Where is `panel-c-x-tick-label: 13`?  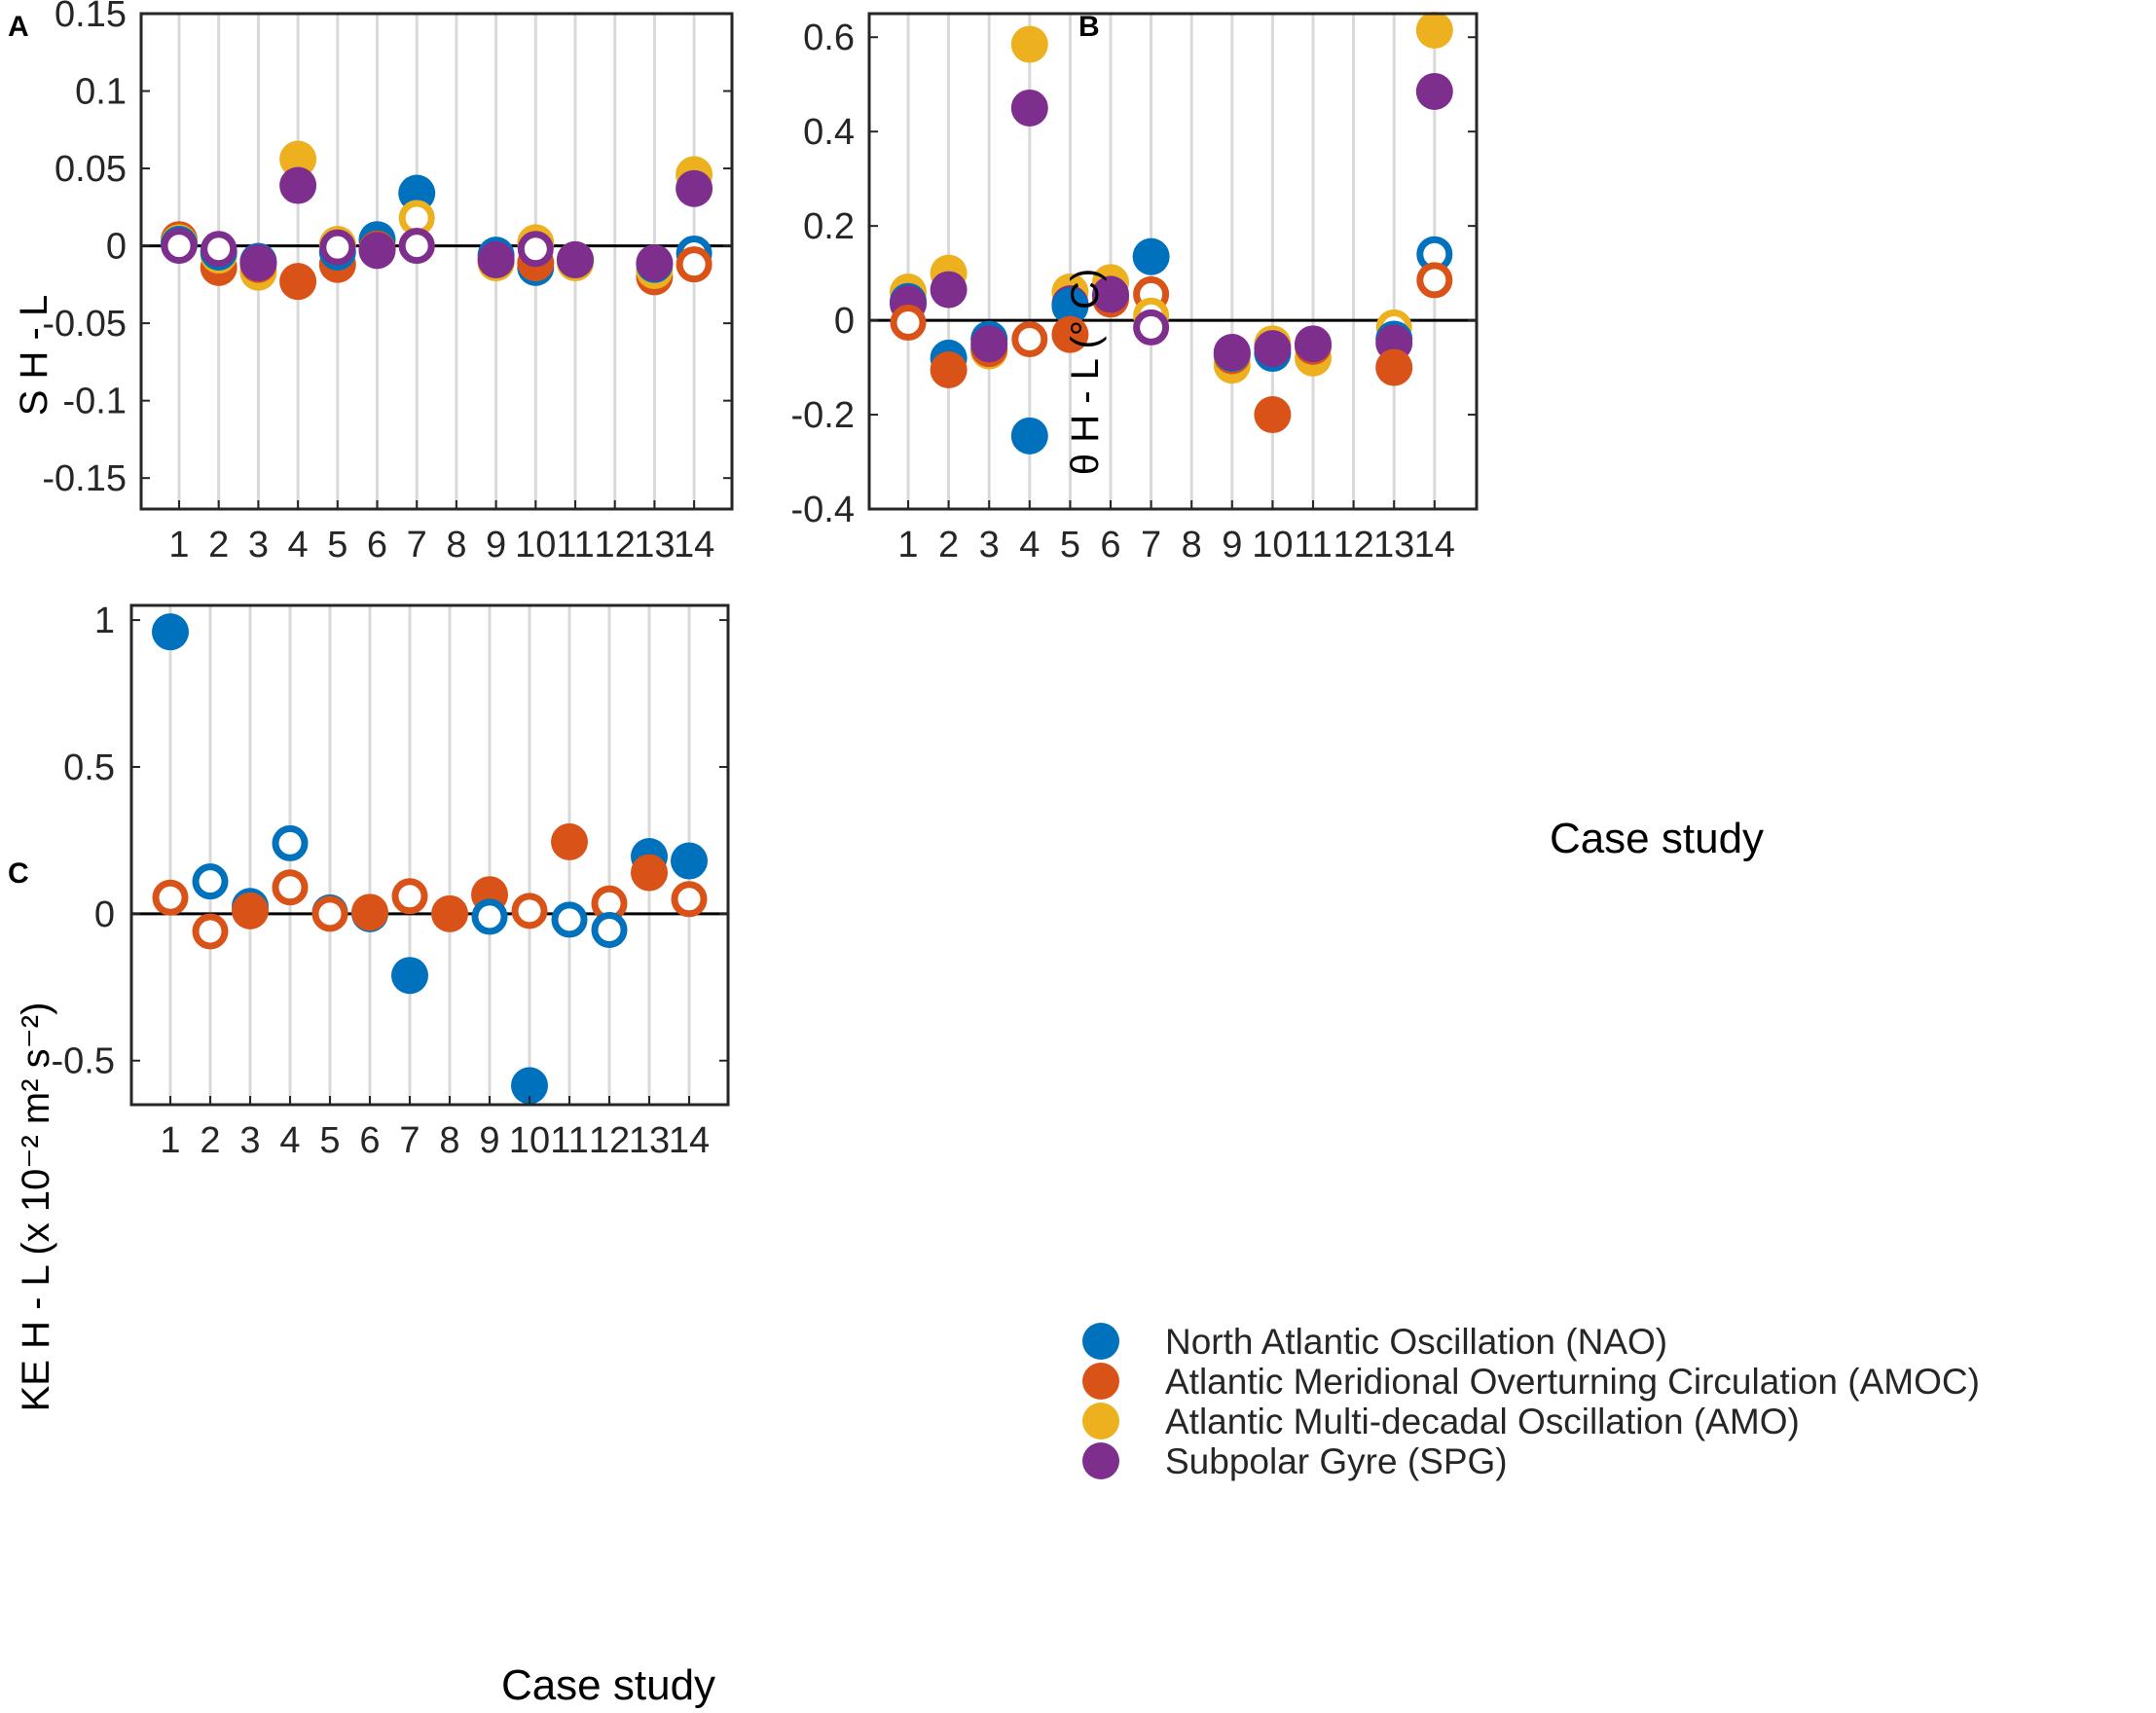
panel-c-x-tick-label: 13 is located at coordinates (649, 1140).